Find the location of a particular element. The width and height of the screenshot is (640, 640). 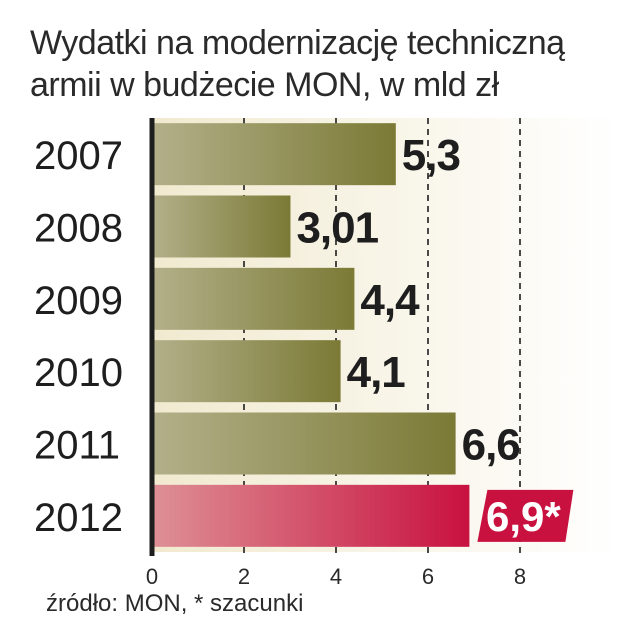

title-line-2: armii w budżecie MON, w mld zł is located at coordinates (264, 85).